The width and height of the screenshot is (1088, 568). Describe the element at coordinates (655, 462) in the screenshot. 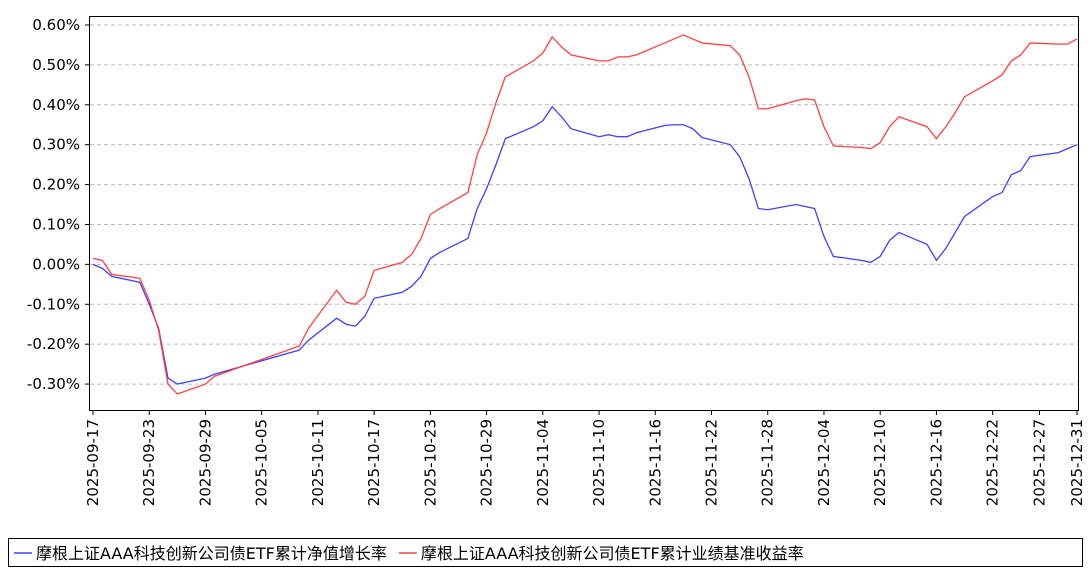

I see `x-tick-label: 2025-11-16` at that location.